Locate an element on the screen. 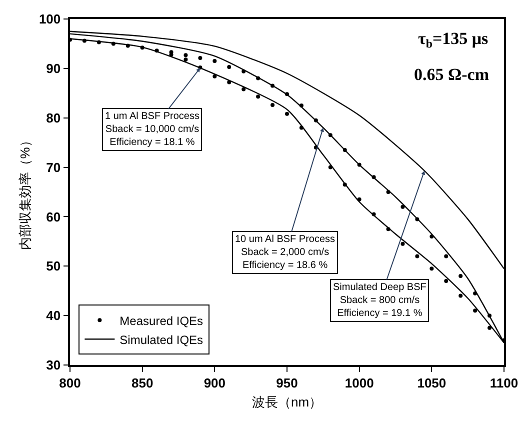  y-tick-label: 100 is located at coordinates (49, 19).